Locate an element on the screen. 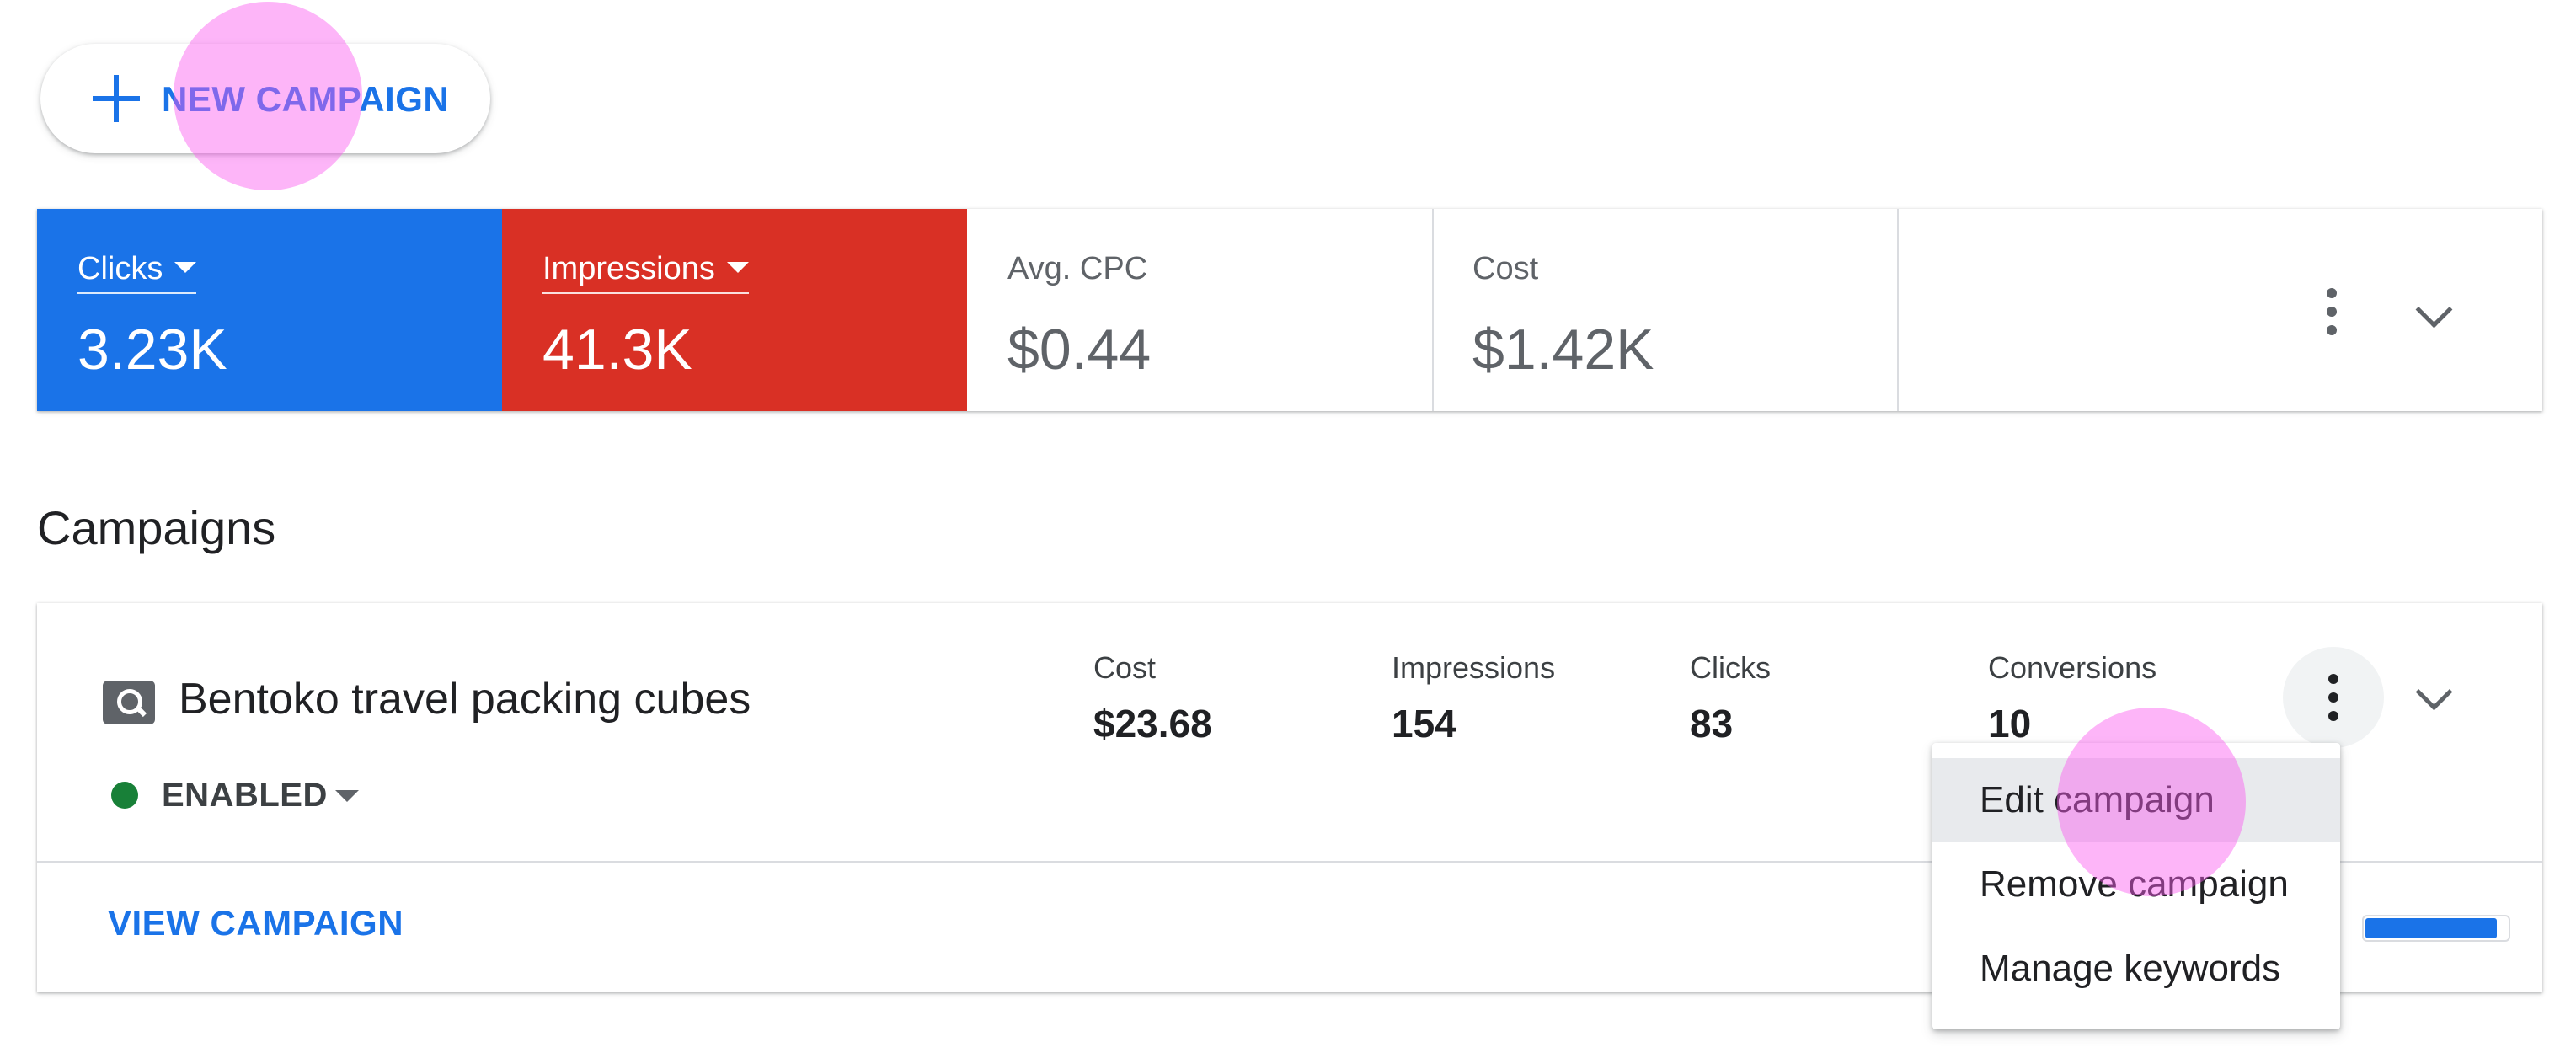 The image size is (2576, 1058). search-campaign-icon is located at coordinates (129, 702).